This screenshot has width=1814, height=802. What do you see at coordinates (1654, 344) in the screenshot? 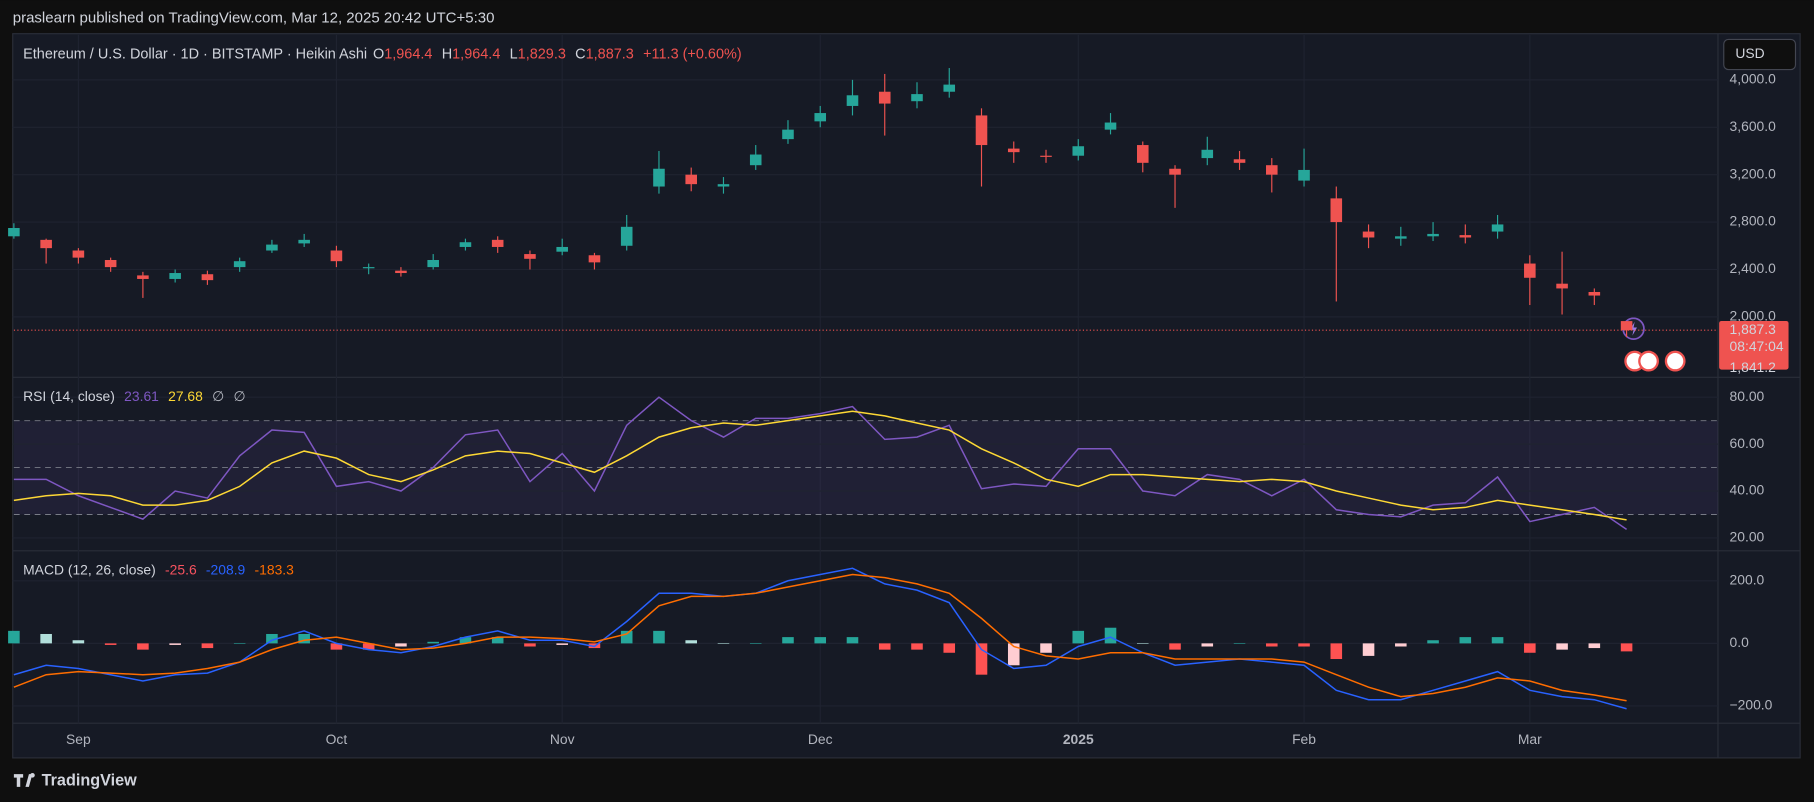
I see `event-icons` at bounding box center [1654, 344].